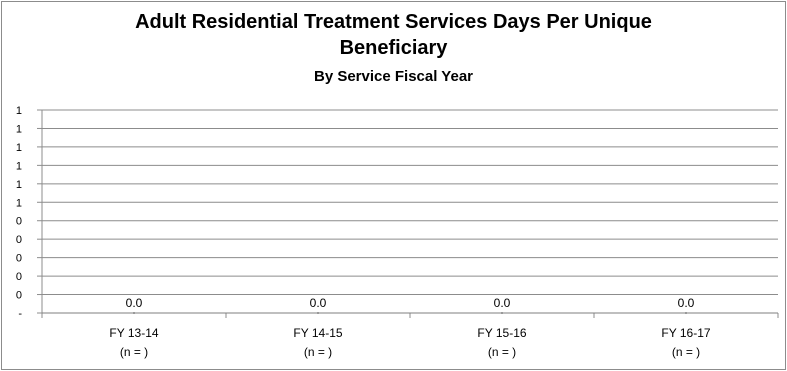  I want to click on chart-subtitle: By Service Fiscal Year, so click(393, 76).